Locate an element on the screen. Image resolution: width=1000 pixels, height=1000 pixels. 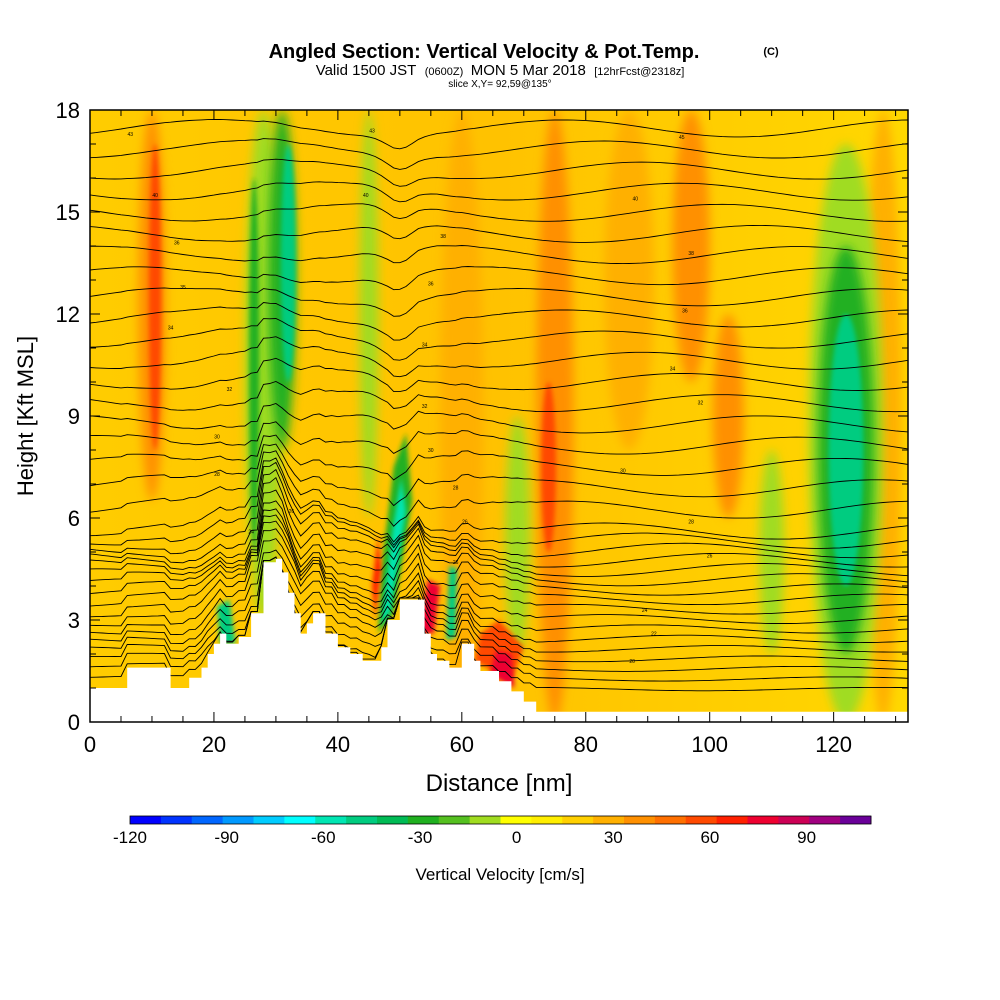
colorbar-frame is located at coordinates (500, 820).